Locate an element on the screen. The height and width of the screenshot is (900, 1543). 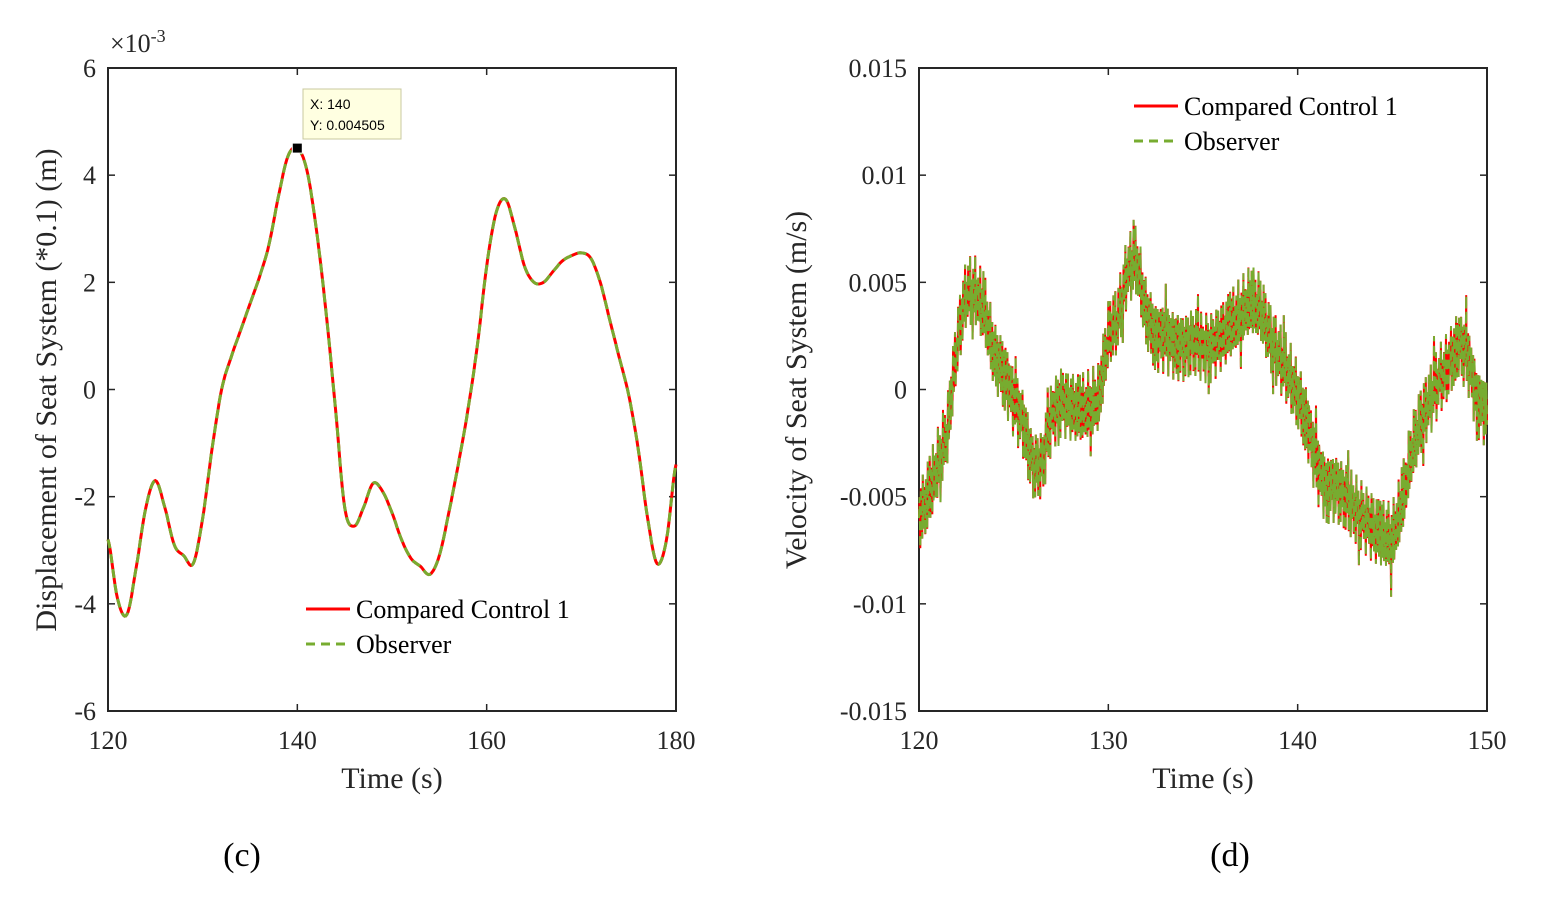
y-tick-label: -0.015 is located at coordinates (873, 711).